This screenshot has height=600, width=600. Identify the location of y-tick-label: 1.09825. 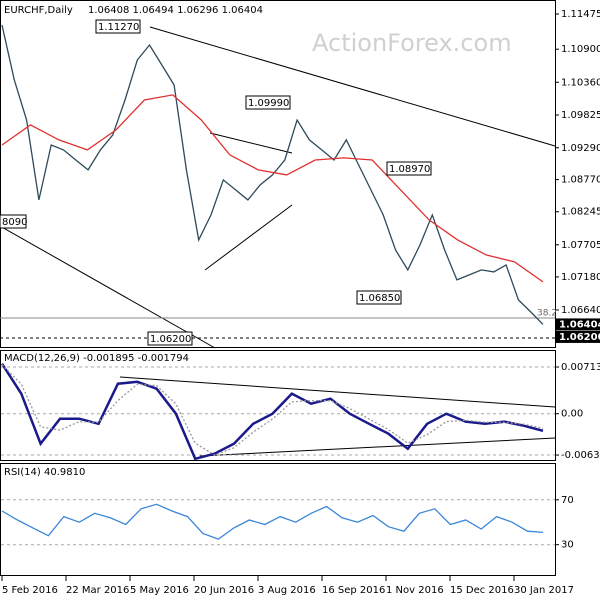
(580, 115).